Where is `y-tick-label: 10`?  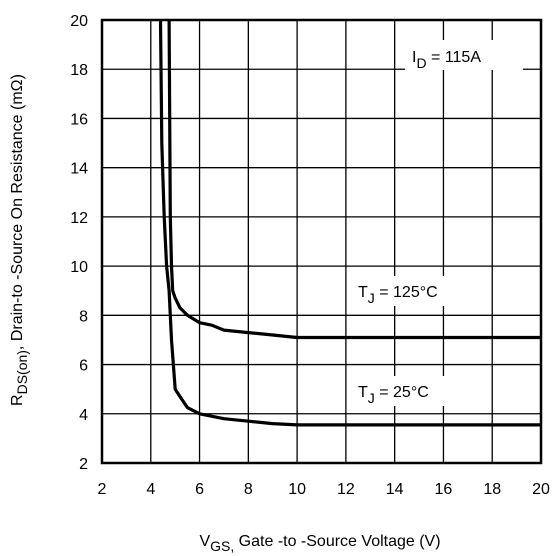 y-tick-label: 10 is located at coordinates (79, 267).